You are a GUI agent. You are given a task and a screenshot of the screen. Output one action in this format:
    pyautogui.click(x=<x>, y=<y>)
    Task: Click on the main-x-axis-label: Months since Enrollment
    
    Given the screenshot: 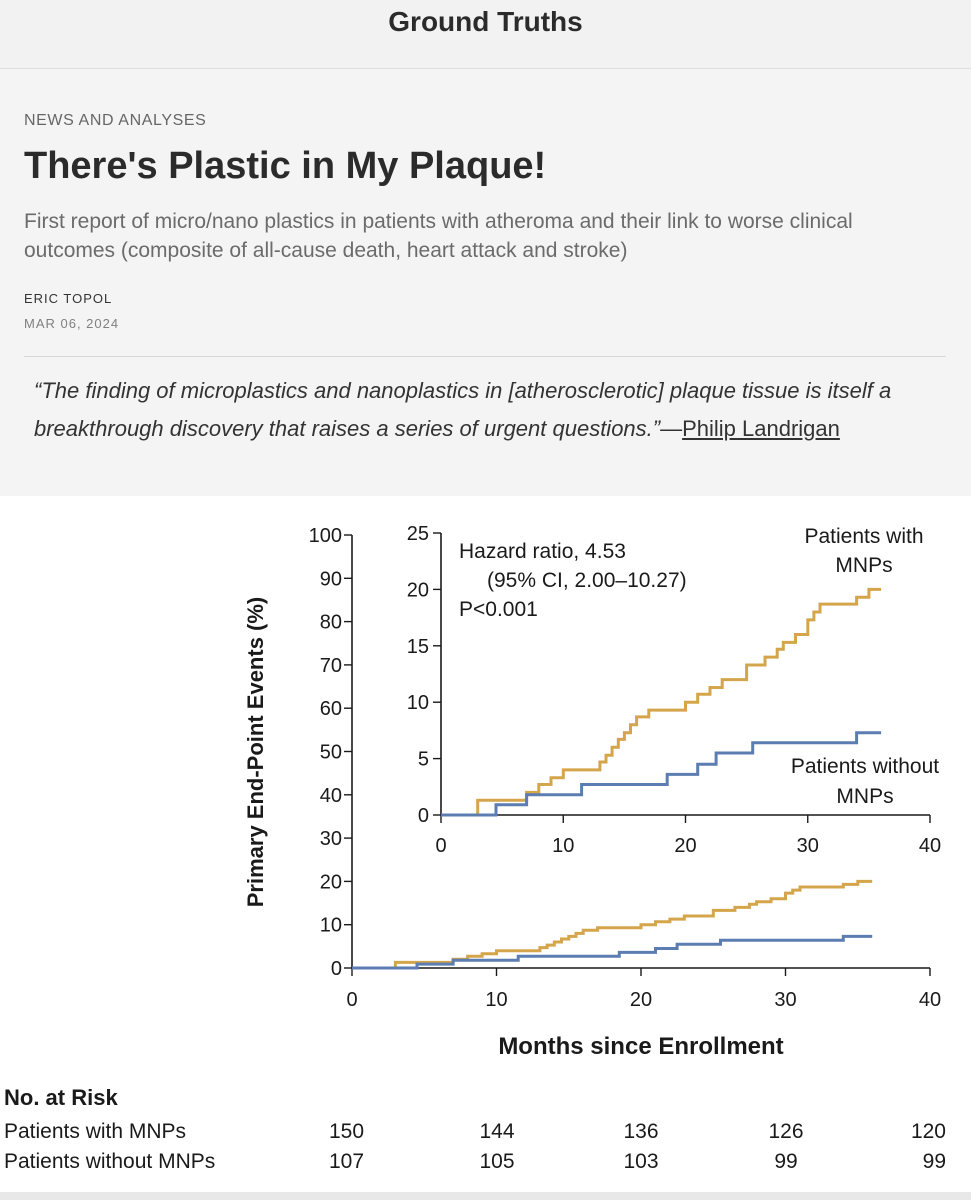 What is the action you would take?
    pyautogui.click(x=640, y=1046)
    